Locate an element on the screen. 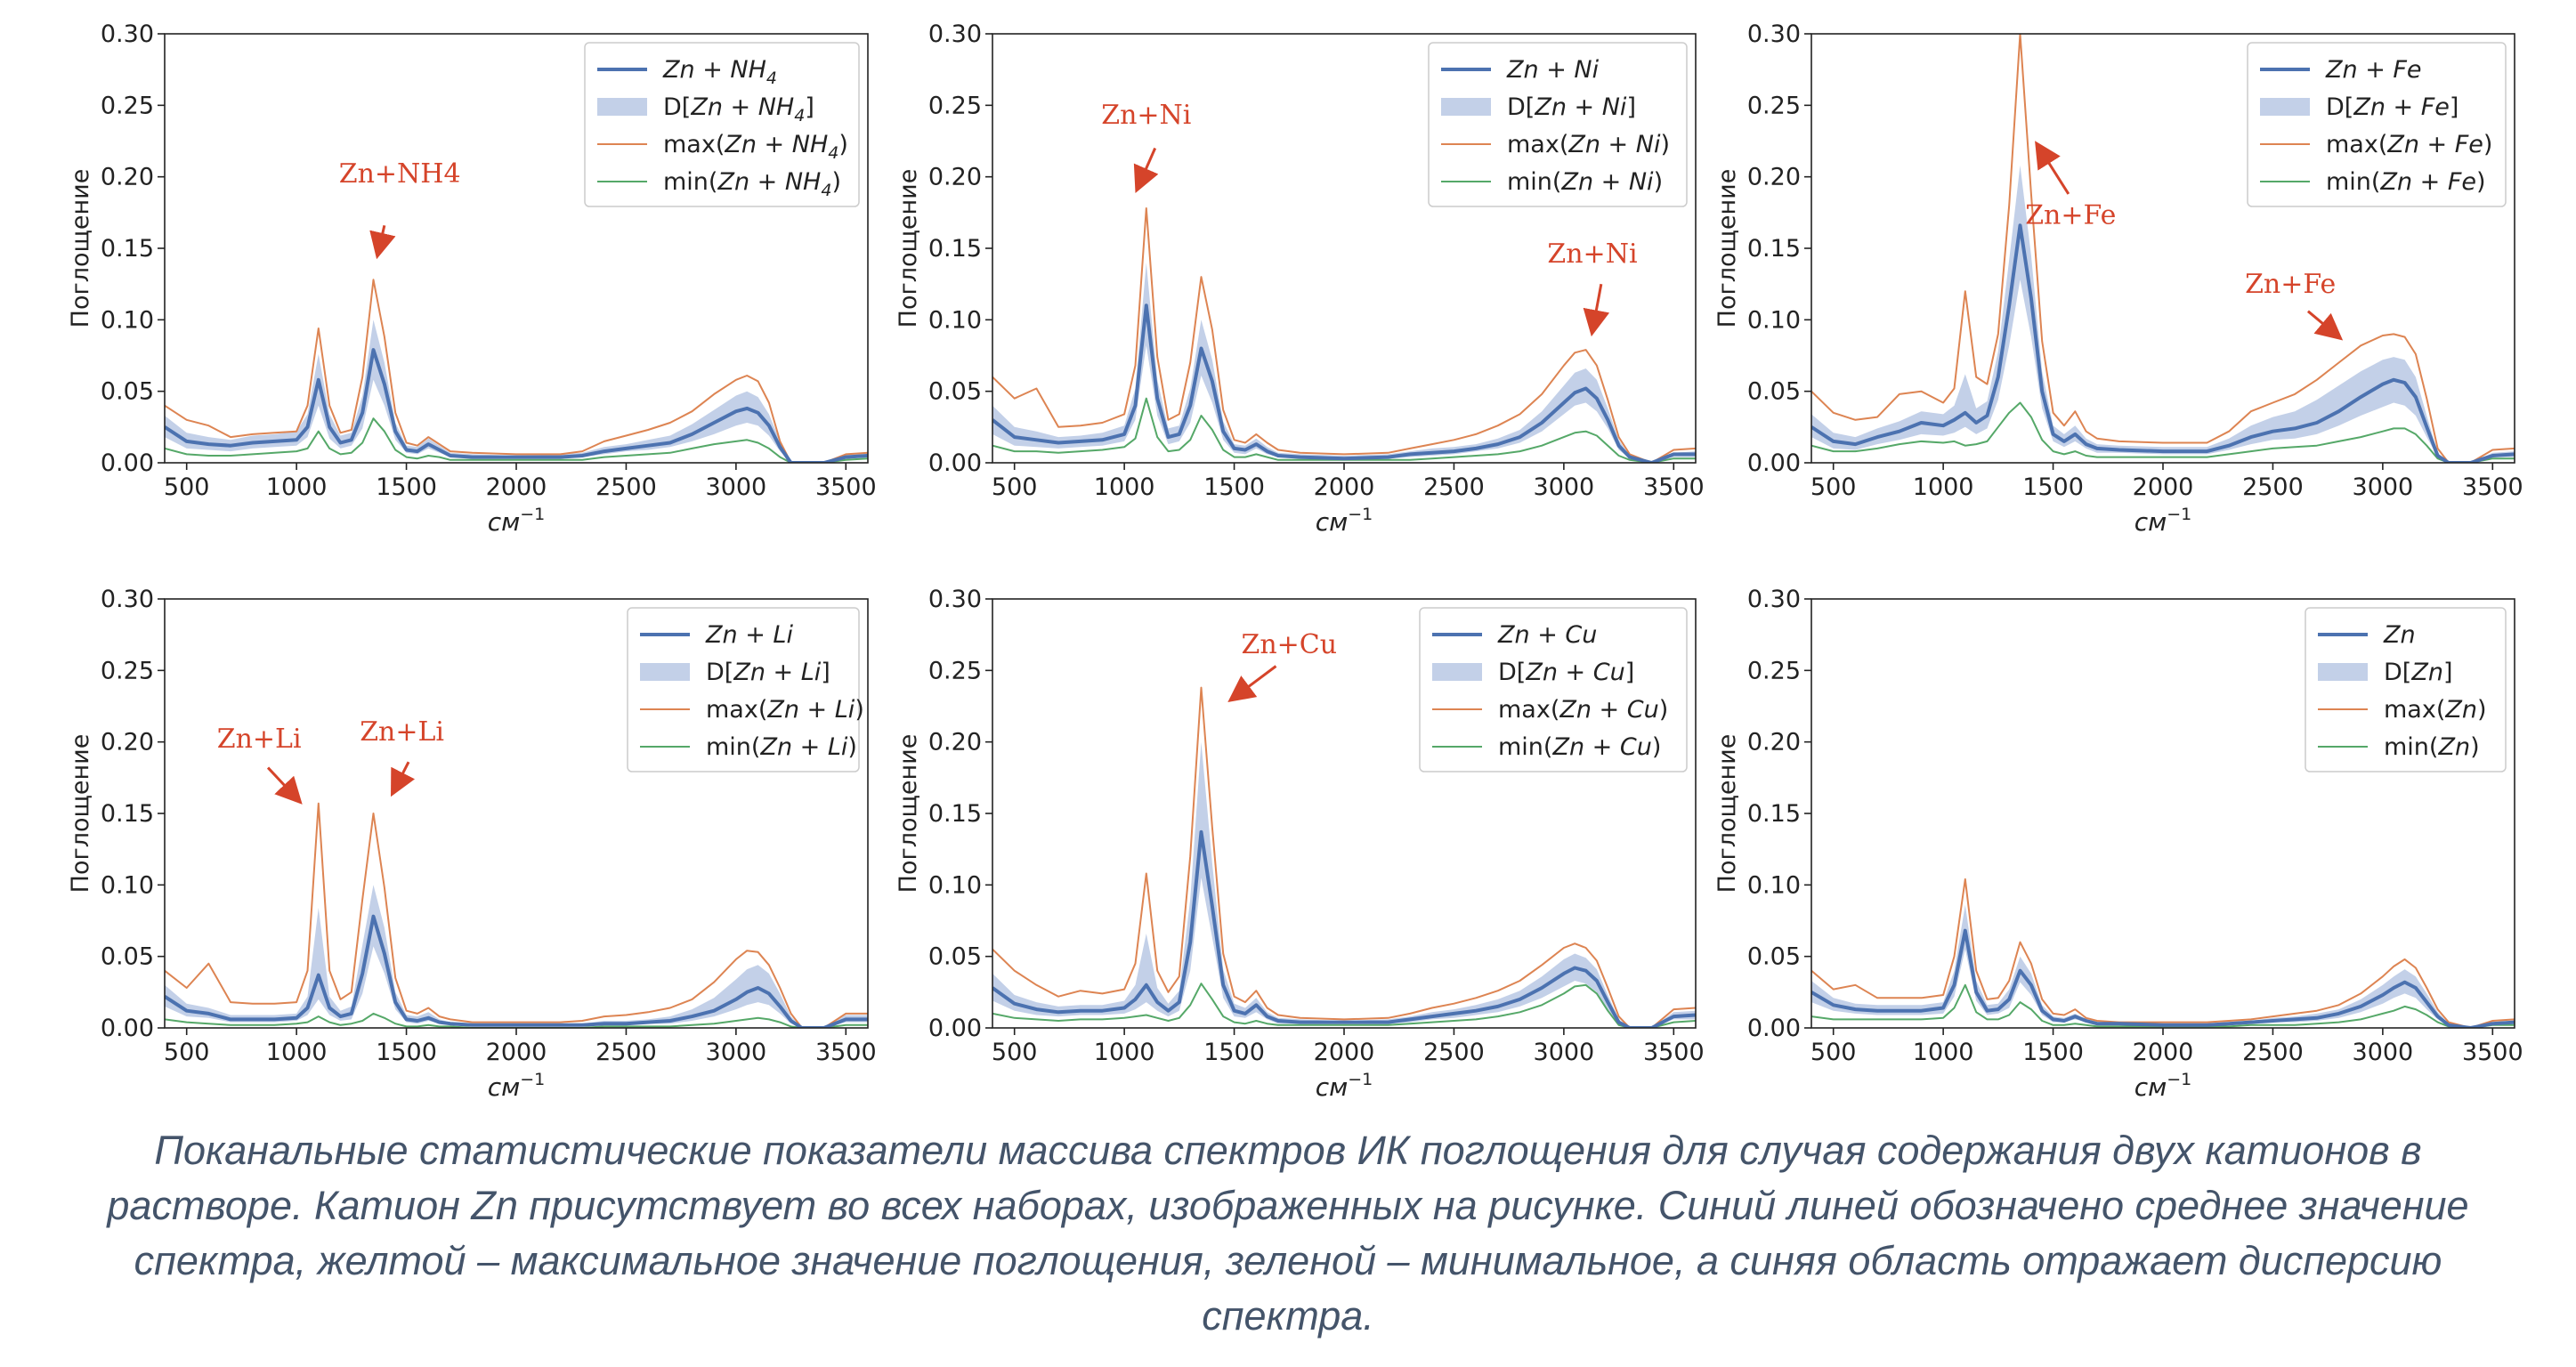 The height and width of the screenshot is (1367, 2576). legend-label: min(Zn + Li) is located at coordinates (782, 747).